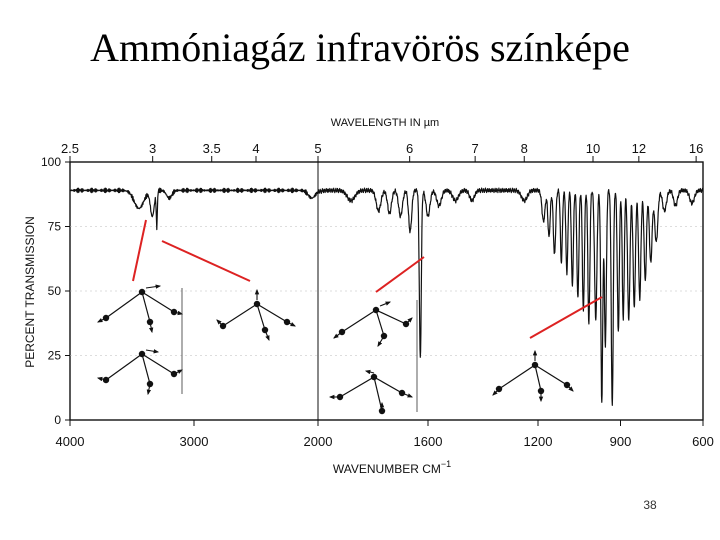  What do you see at coordinates (409, 148) in the screenshot?
I see `top-tick-label: 6` at bounding box center [409, 148].